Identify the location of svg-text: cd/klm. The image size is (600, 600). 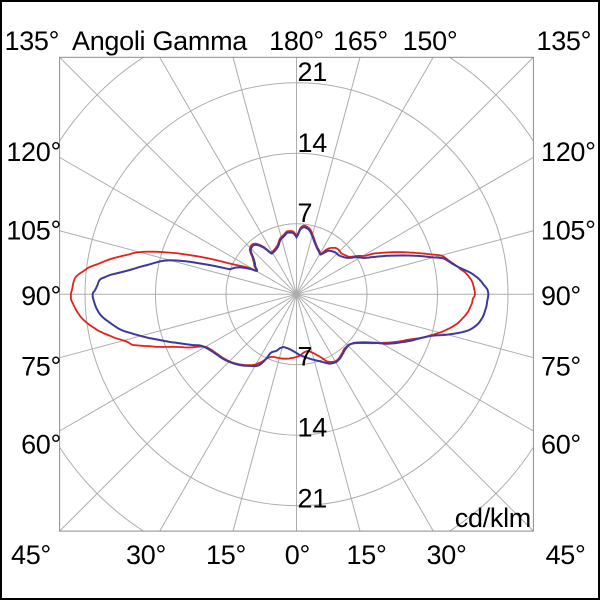
(493, 518).